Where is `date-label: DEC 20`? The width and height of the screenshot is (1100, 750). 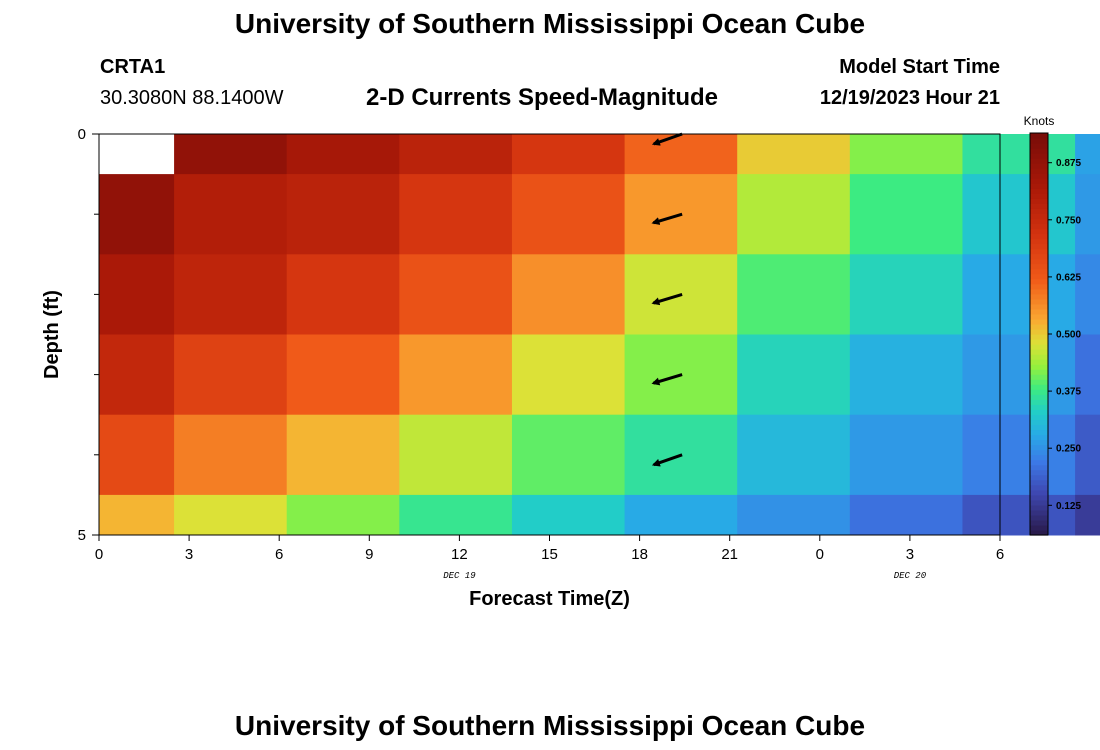 date-label: DEC 20 is located at coordinates (910, 576).